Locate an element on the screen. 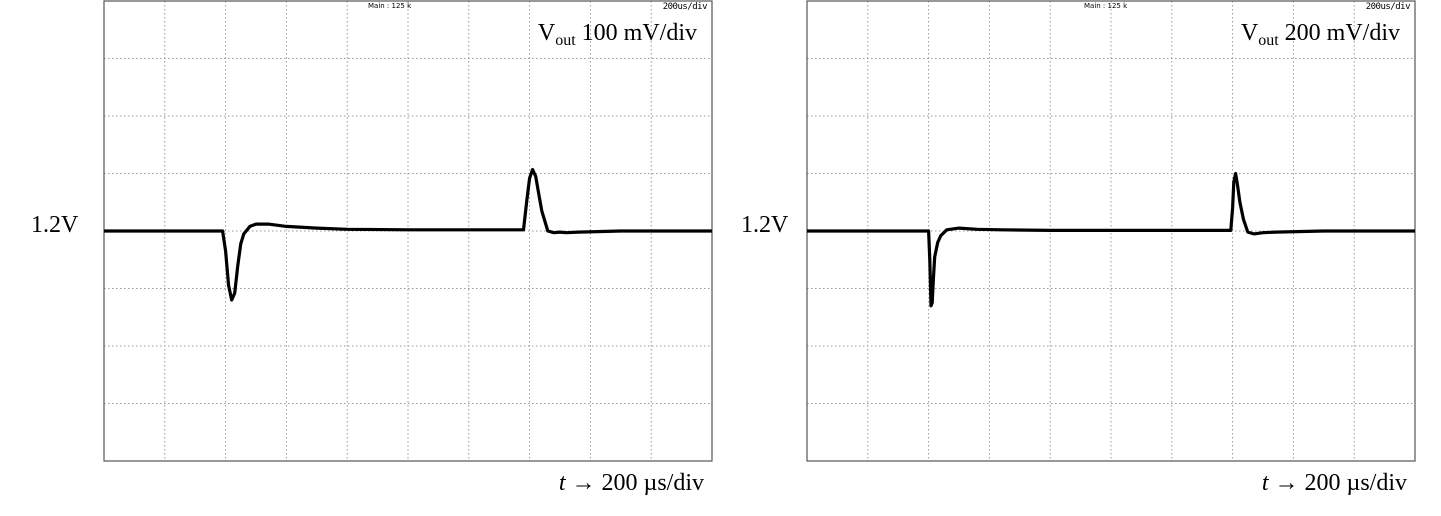 The width and height of the screenshot is (1441, 516). time-axis-label-left: t → 200 µs/div is located at coordinates (602, 483).